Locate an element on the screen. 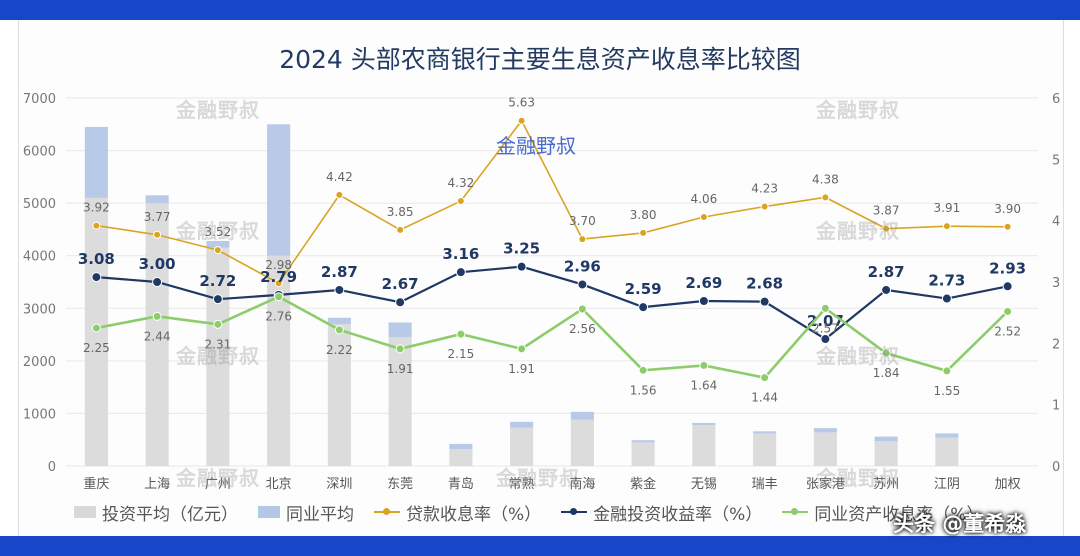 This screenshot has width=1080, height=556. data-label-peer-rate: 1.64 is located at coordinates (704, 385).